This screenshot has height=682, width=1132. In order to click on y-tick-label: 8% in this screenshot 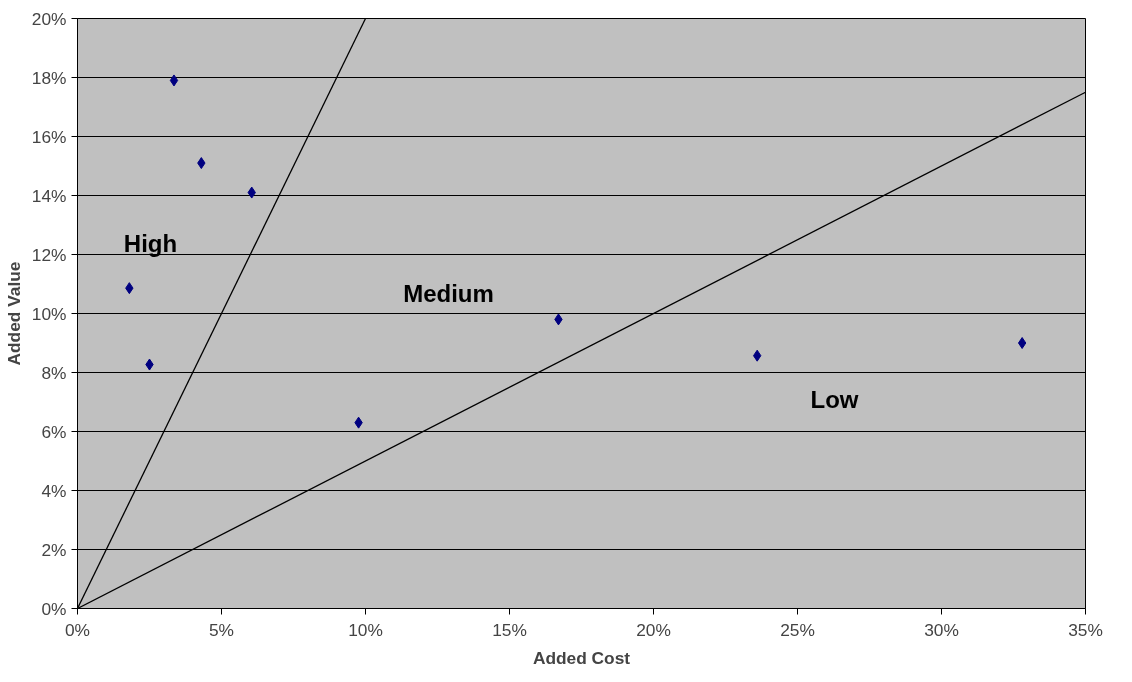, I will do `click(54, 372)`.